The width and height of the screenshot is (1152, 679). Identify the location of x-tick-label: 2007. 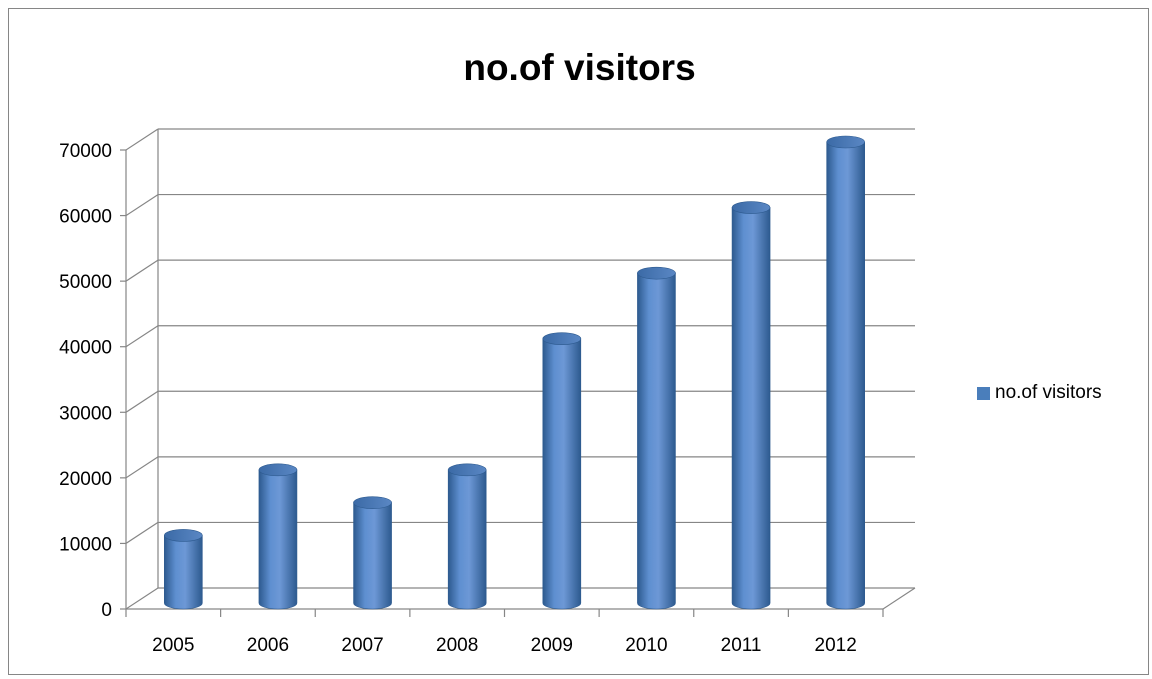
(362, 645).